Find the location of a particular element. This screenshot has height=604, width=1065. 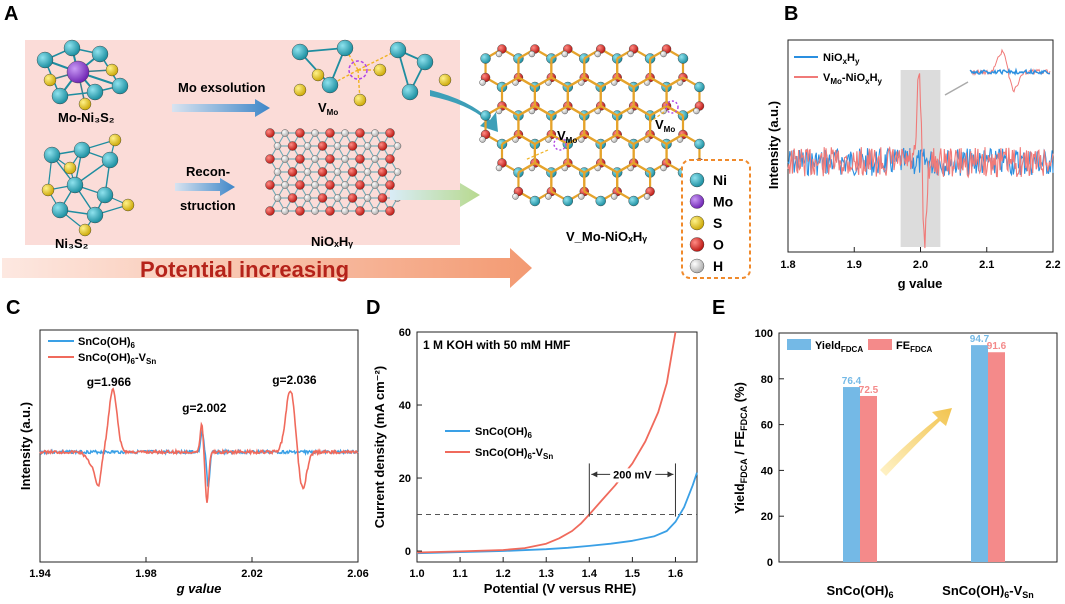

tick-label-e-y: 100 is located at coordinates (764, 334).